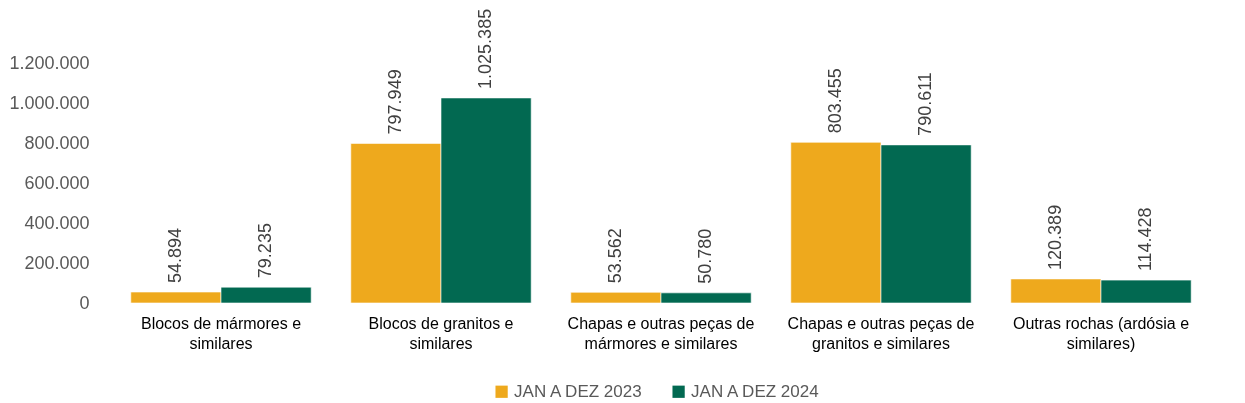 The image size is (1245, 403). I want to click on y-tick-label: 0, so click(84, 302).